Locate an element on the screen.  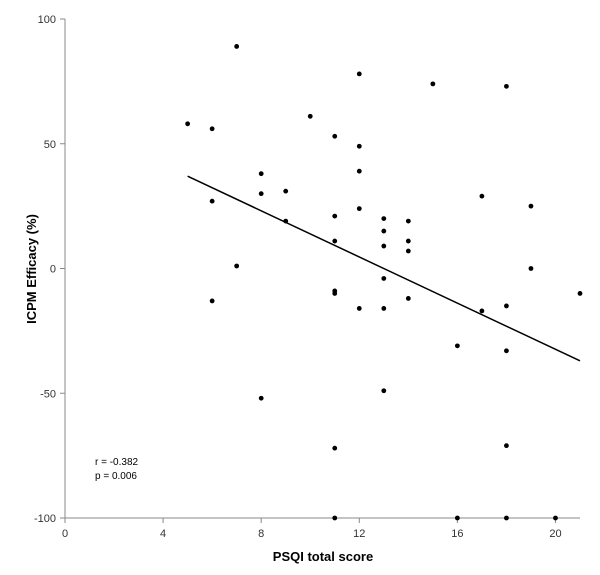
y-tick-label: 100 is located at coordinates (47, 20).